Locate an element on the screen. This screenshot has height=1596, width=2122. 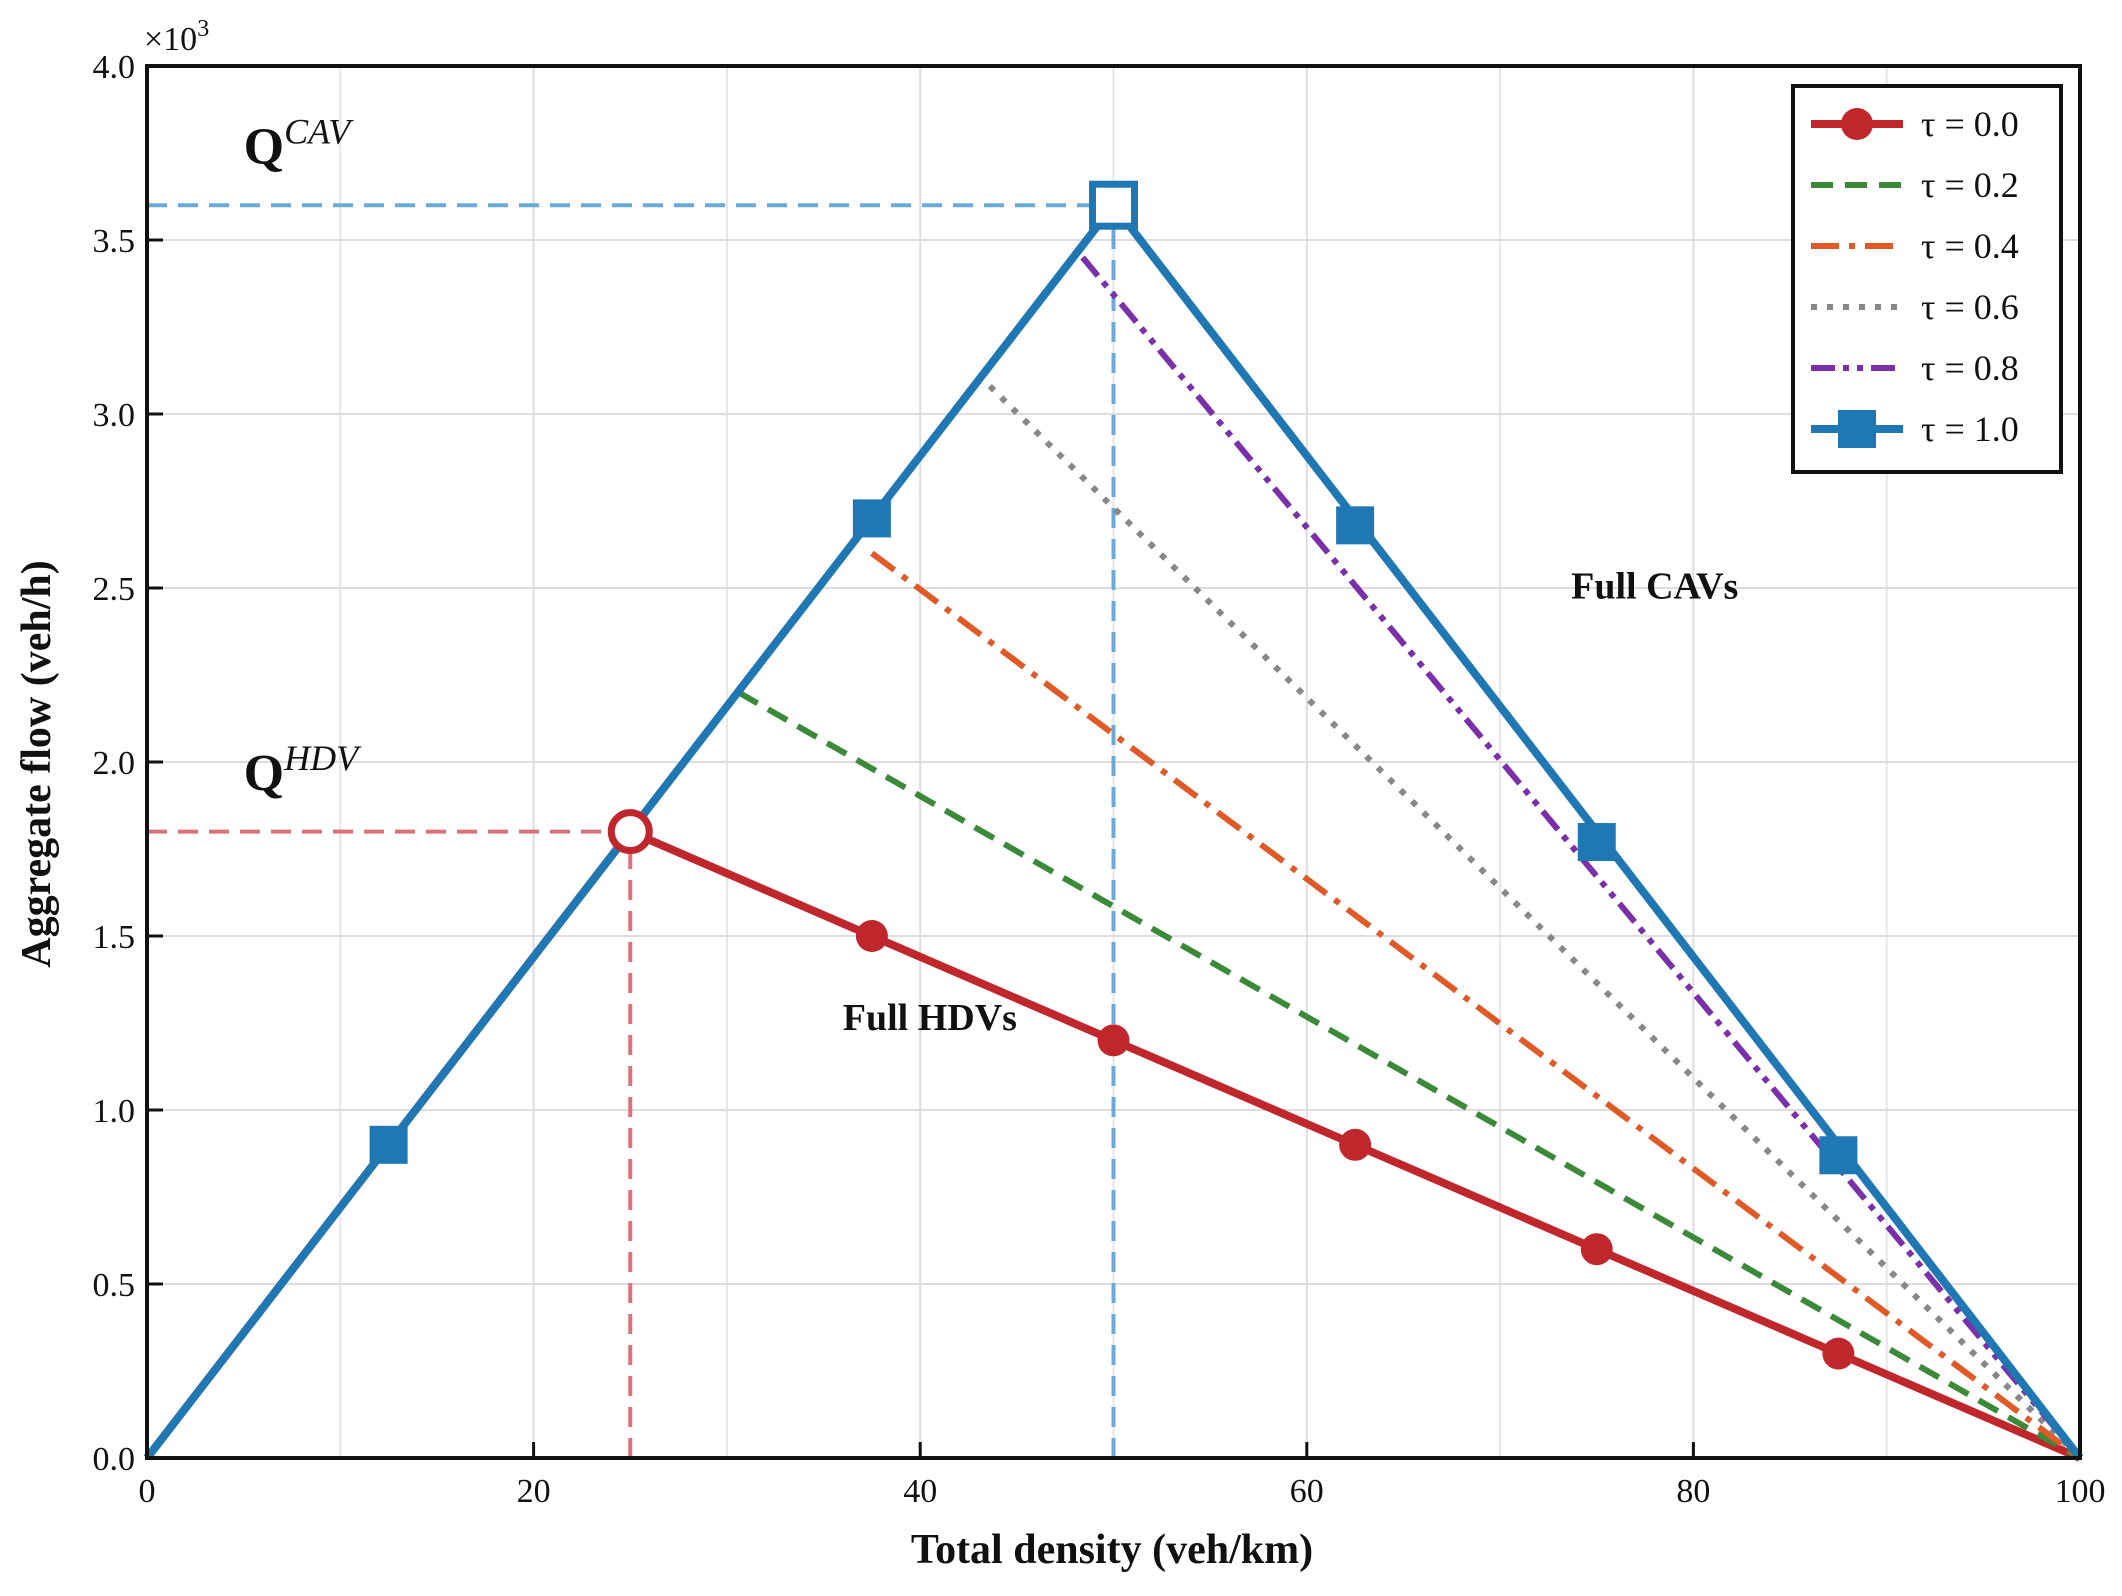
x-tick-label-1: 20 is located at coordinates (534, 1491).